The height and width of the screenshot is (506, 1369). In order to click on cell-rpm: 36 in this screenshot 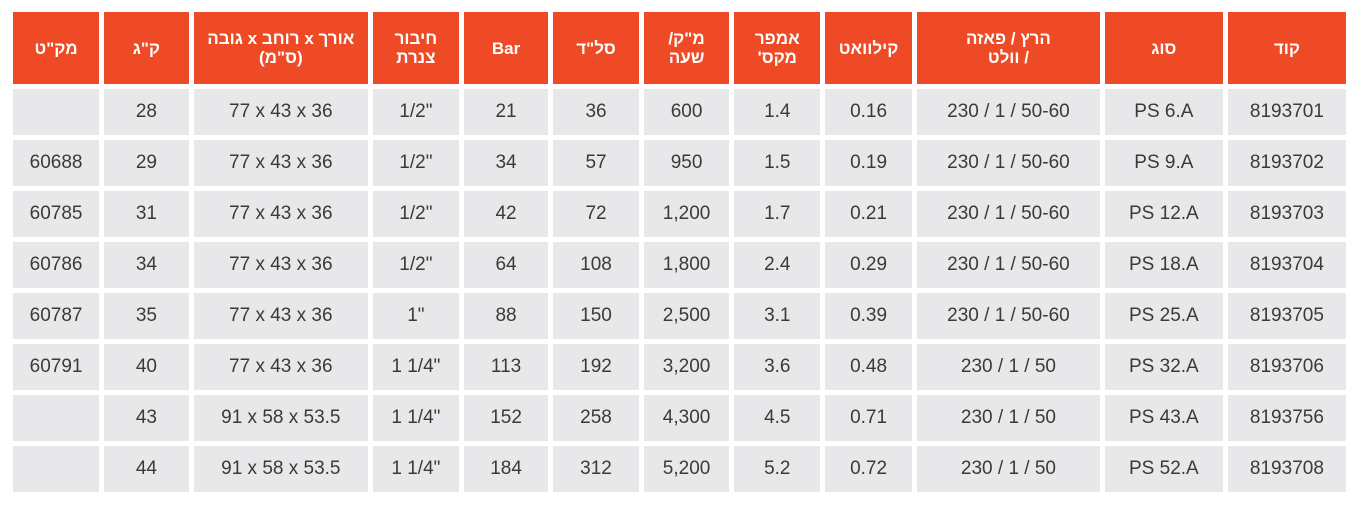, I will do `click(596, 112)`.